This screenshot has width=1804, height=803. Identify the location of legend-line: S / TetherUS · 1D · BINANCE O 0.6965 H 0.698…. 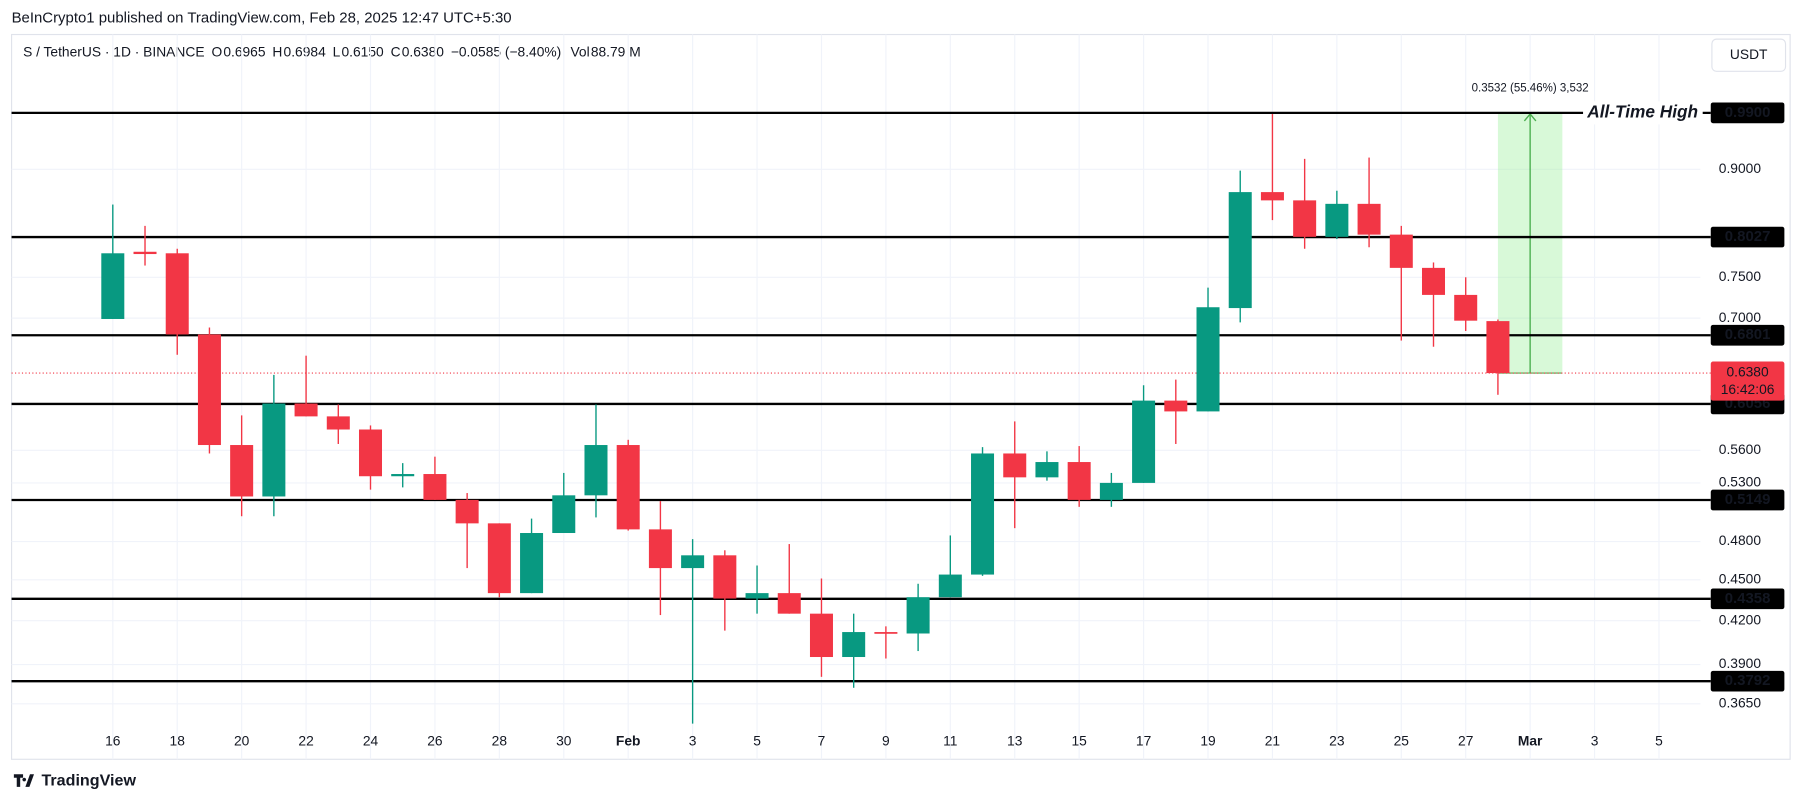
(332, 52).